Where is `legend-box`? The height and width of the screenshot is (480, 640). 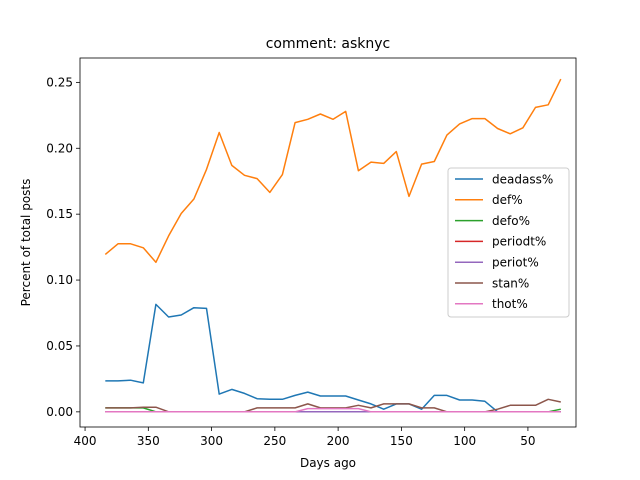
legend-box is located at coordinates (508, 242).